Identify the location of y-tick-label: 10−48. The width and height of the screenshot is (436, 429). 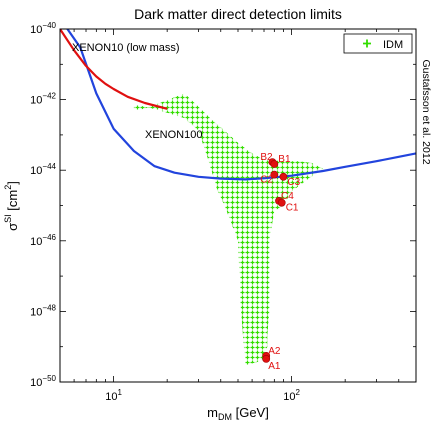
(43, 310).